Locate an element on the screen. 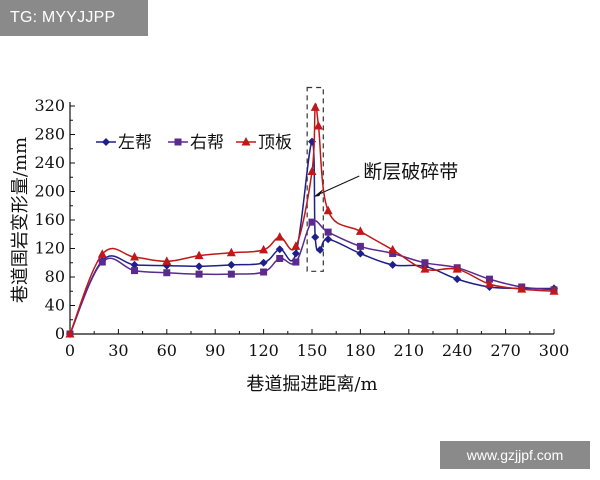 This screenshot has width=600, height=480. fault-zone-arrow-head is located at coordinates (318, 193).